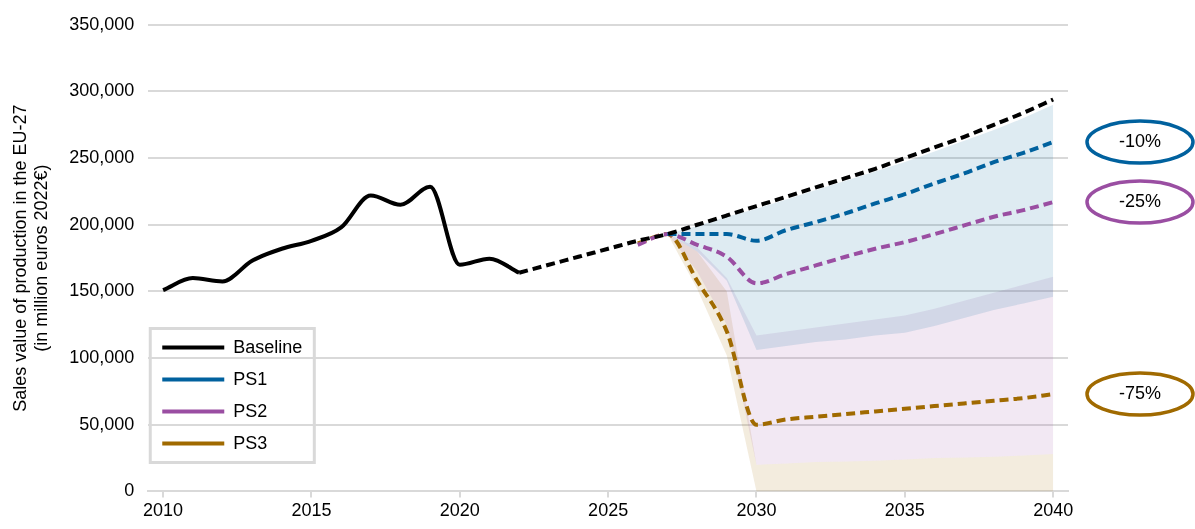 The width and height of the screenshot is (1195, 529). Describe the element at coordinates (30, 258) in the screenshot. I see `y-axis-title: Sales value of production in the EU-27 (in million euros 2022€)` at that location.